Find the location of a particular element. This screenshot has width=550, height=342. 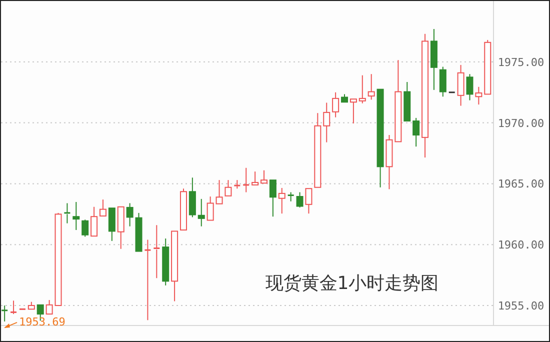

y-tick-label: 1965.00 is located at coordinates (521, 184).